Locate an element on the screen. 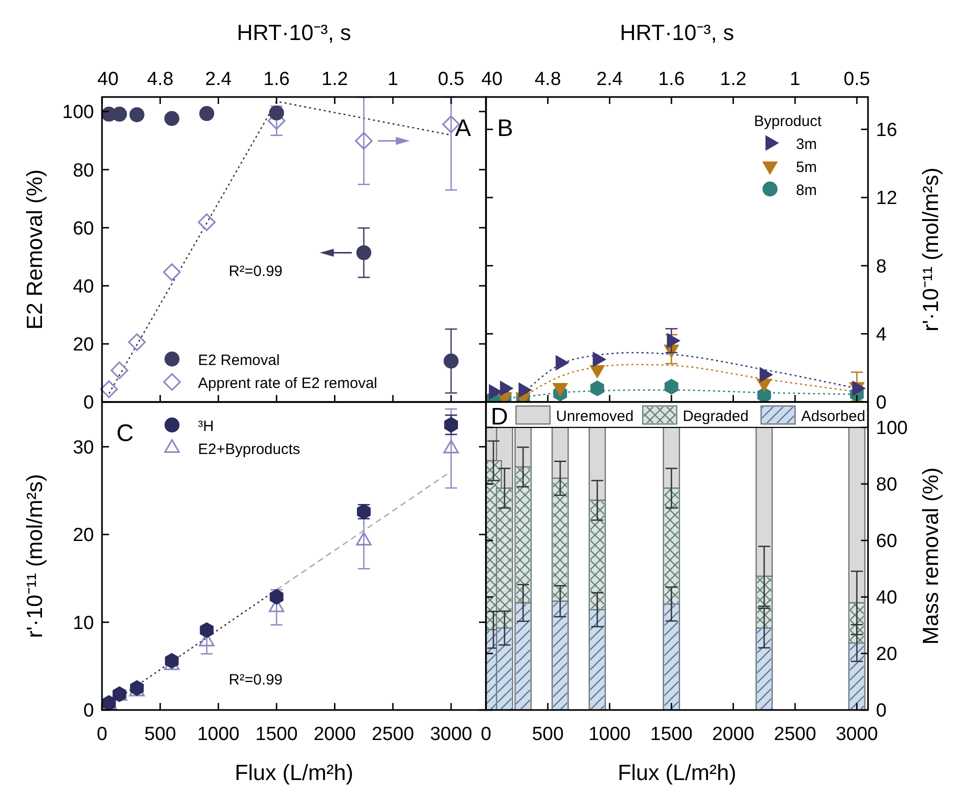 The image size is (963, 788). y-tick-label: 10 is located at coordinates (83, 623).